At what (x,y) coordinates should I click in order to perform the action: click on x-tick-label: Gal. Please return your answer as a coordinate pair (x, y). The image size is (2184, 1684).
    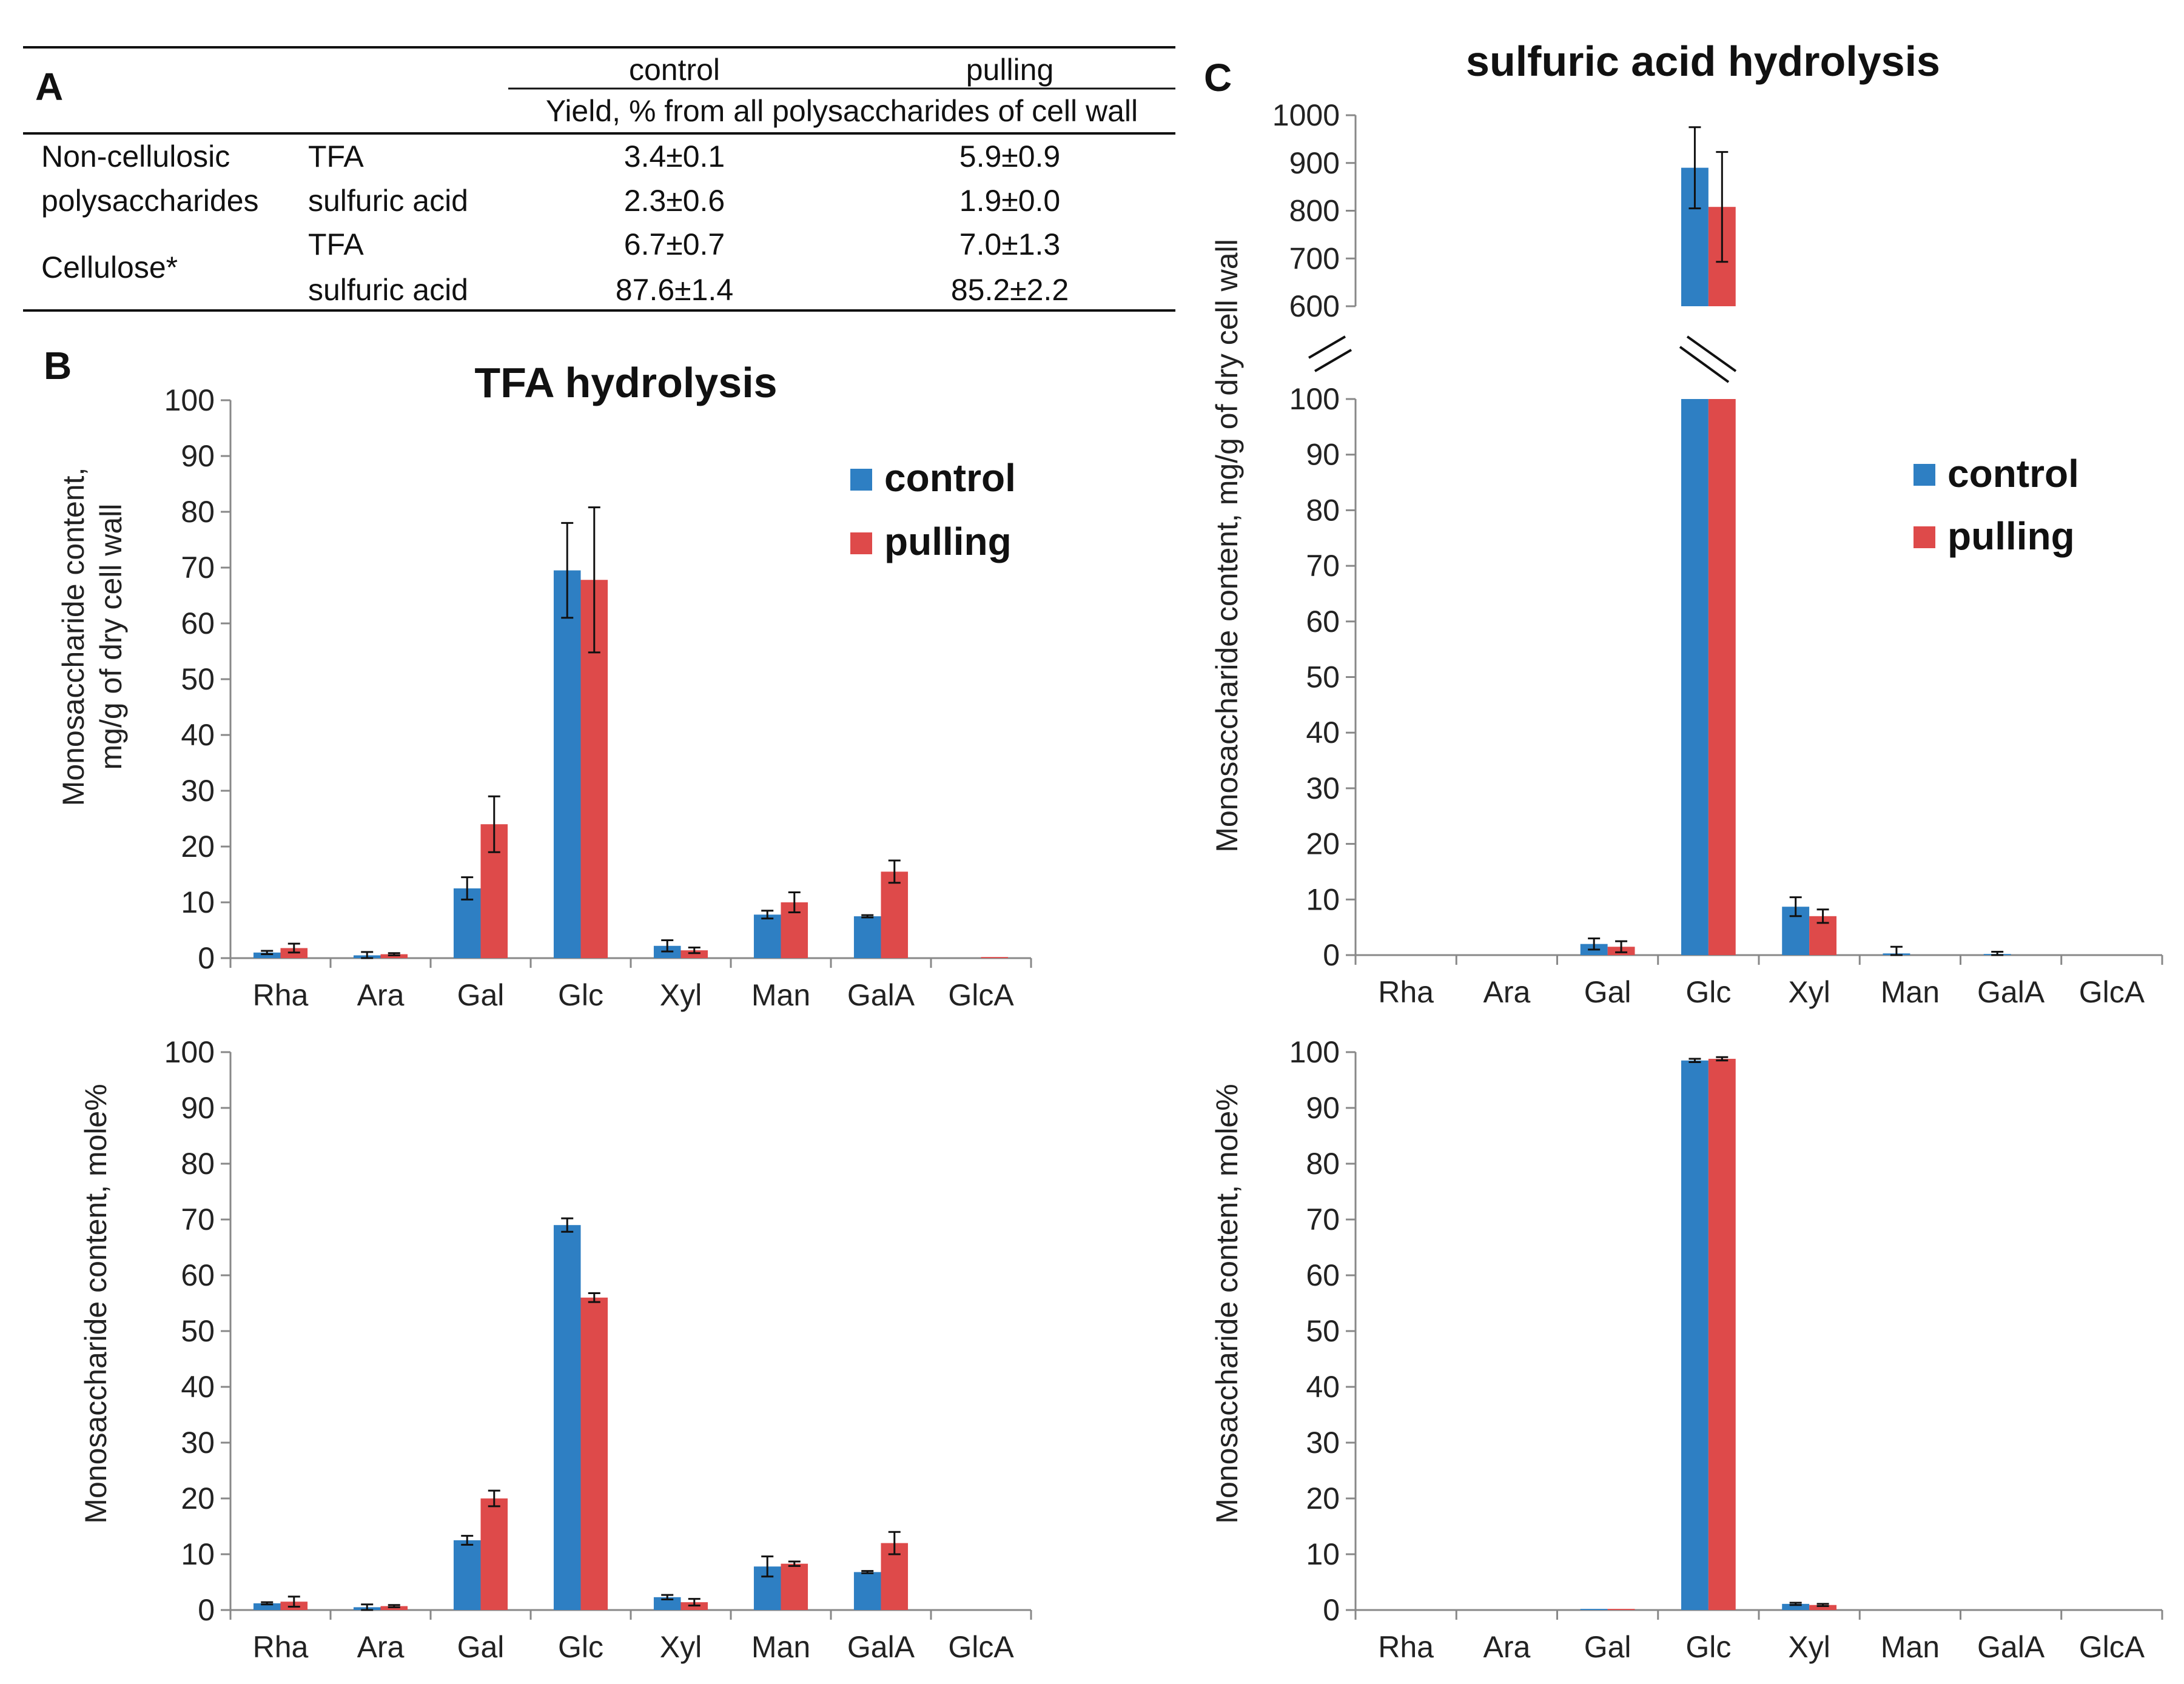
    Looking at the image, I should click on (481, 995).